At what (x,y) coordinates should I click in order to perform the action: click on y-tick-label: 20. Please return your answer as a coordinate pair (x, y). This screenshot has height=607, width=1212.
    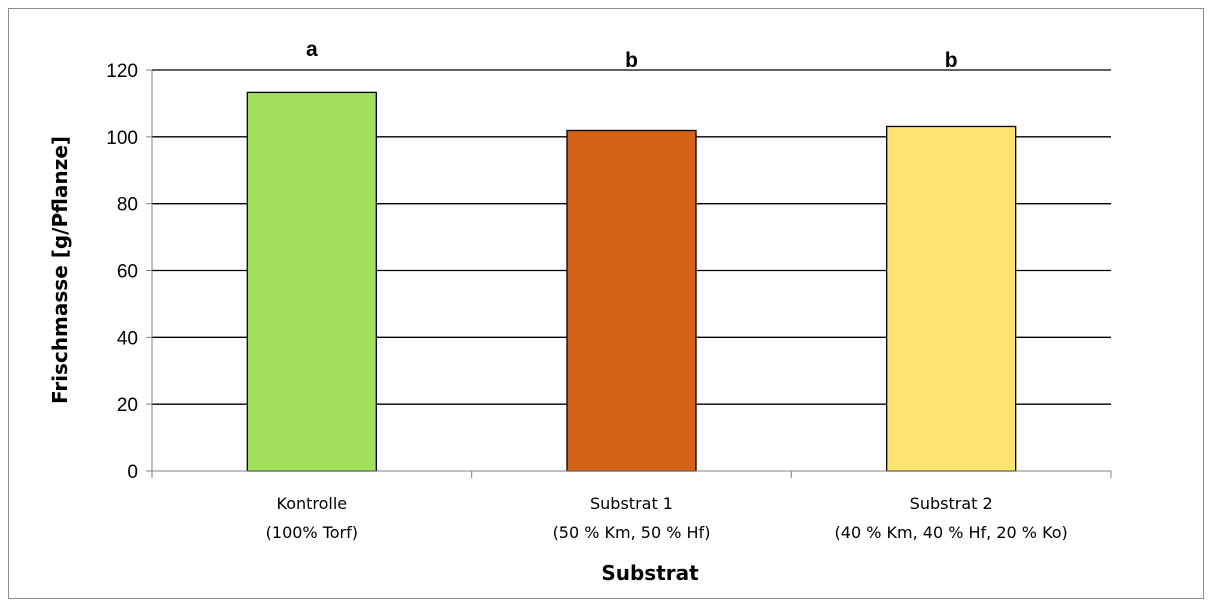
    Looking at the image, I should click on (127, 405).